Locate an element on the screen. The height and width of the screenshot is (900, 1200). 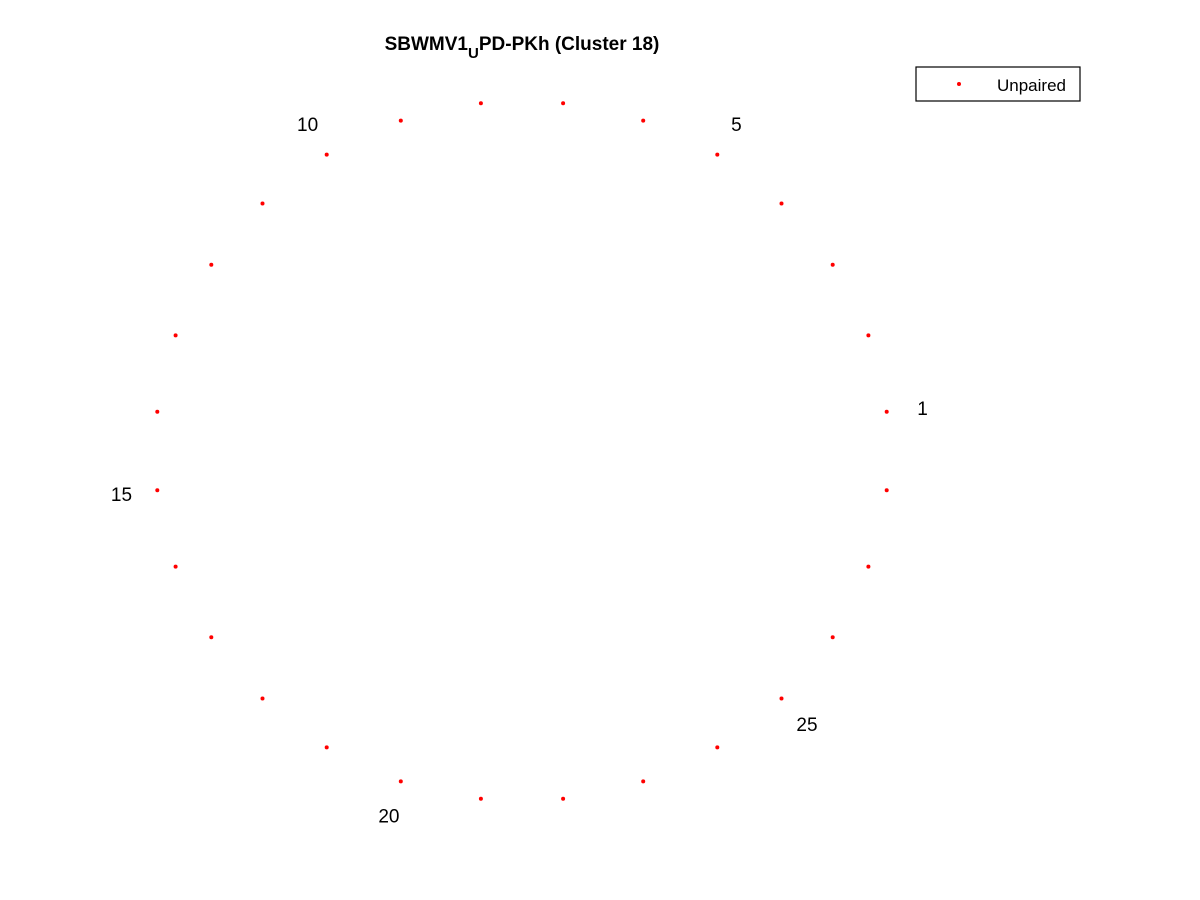
index-label-15: 15 is located at coordinates (121, 495).